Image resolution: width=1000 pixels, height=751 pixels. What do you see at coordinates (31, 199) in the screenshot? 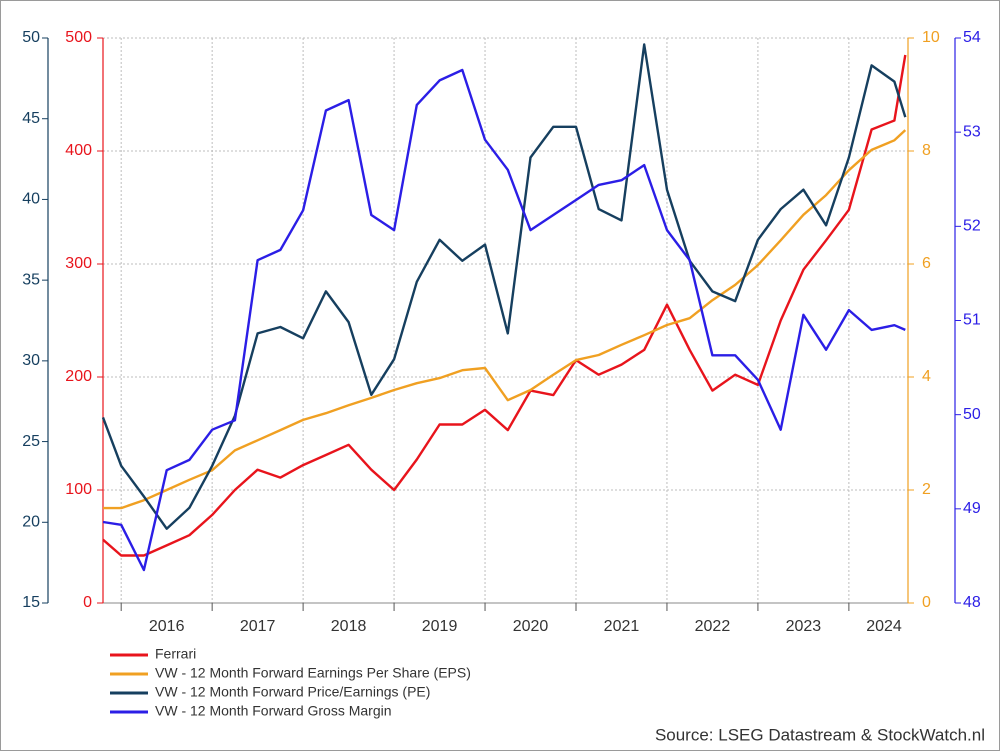
I see `y-tick-label: 40` at bounding box center [31, 199].